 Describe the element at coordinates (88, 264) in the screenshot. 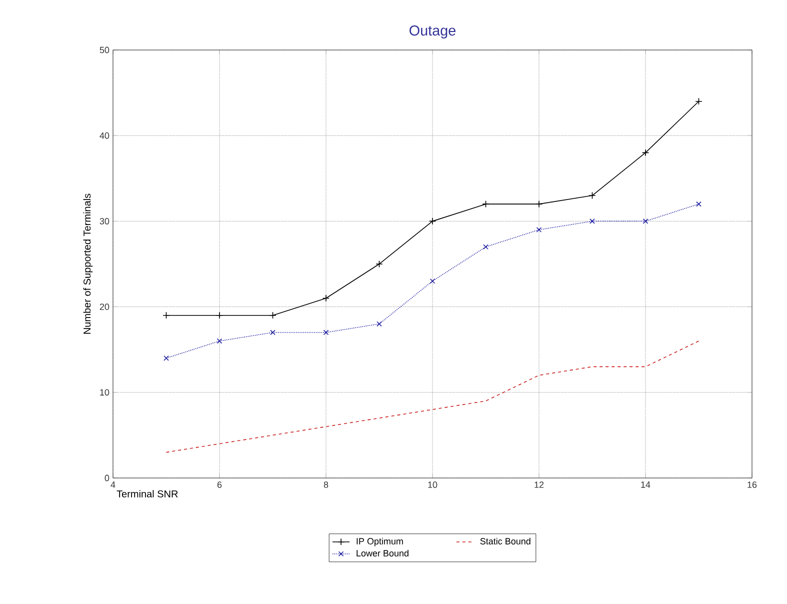

I see `y-axis-title: Number of Supported Terminals` at that location.